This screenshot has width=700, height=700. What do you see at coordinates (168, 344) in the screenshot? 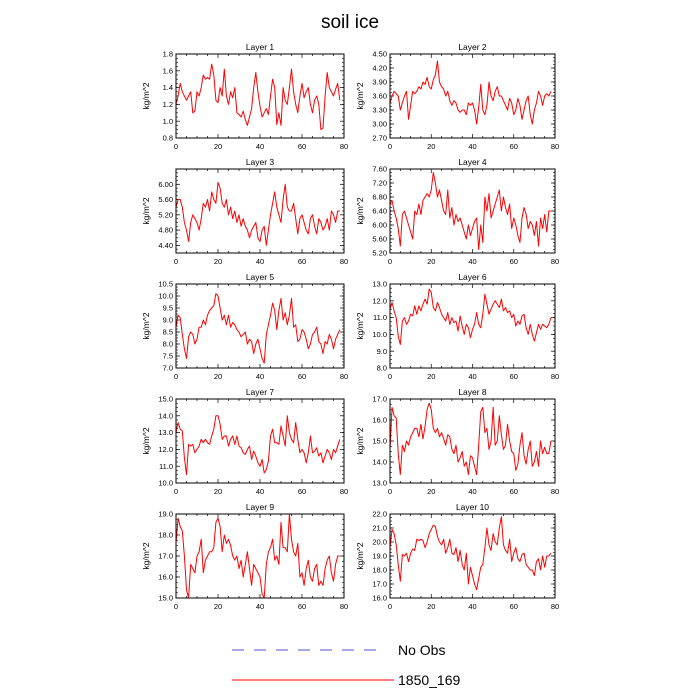
I see `y-tick-label: 8.0` at bounding box center [168, 344].